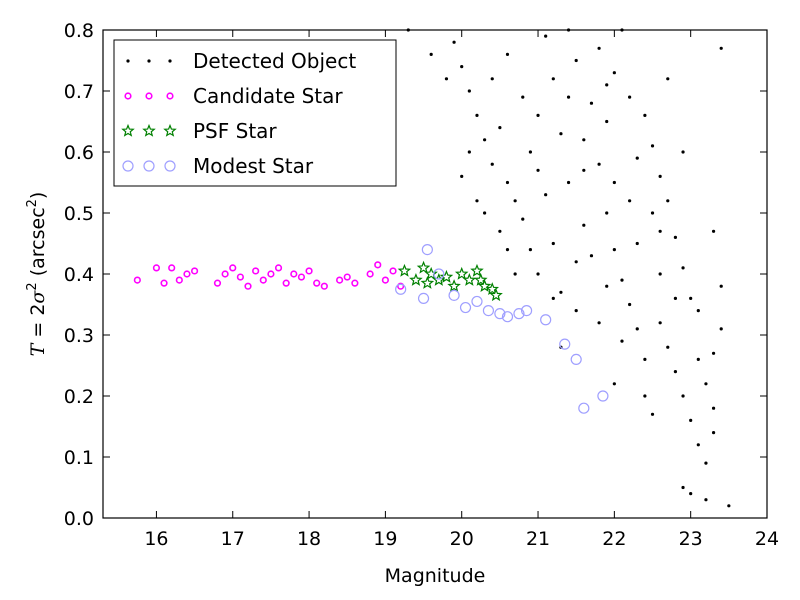 This screenshot has width=800, height=600. Describe the element at coordinates (767, 539) in the screenshot. I see `x-tick-label: 24` at that location.